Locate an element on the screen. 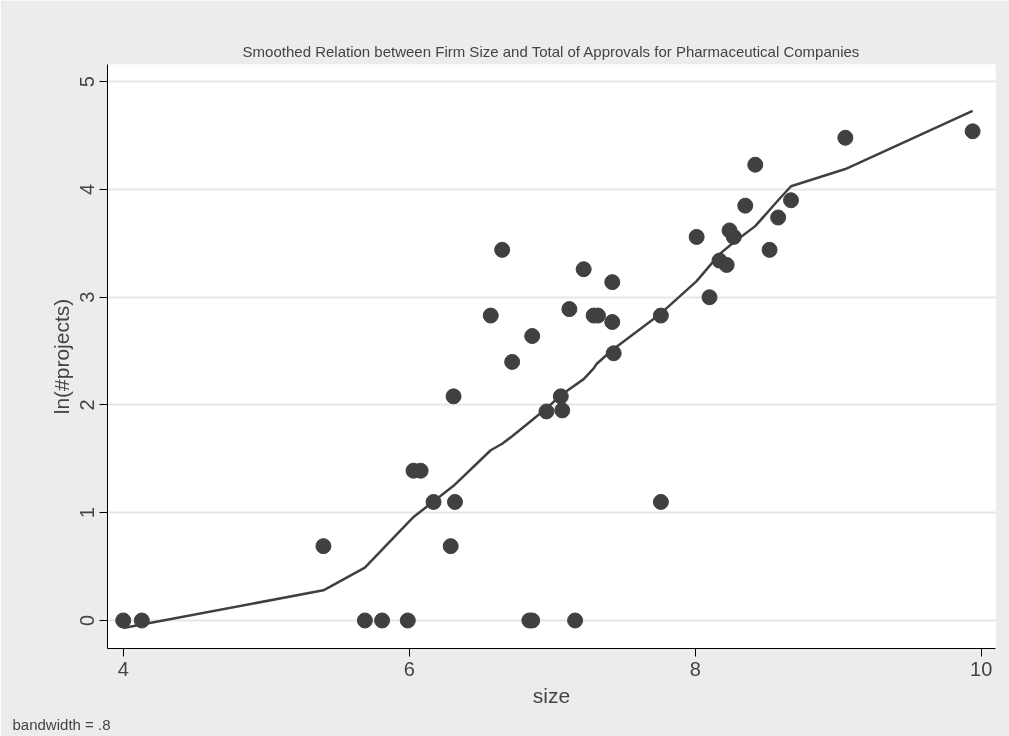 This screenshot has height=736, width=1009. y-tick-label: 4 is located at coordinates (87, 189).